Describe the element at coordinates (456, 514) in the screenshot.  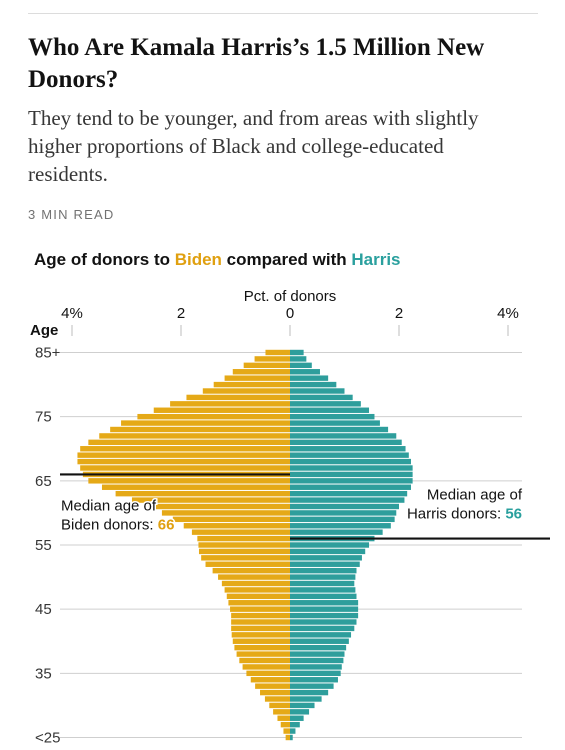
I see `harris-median-label-prefix: Harris donors:` at that location.